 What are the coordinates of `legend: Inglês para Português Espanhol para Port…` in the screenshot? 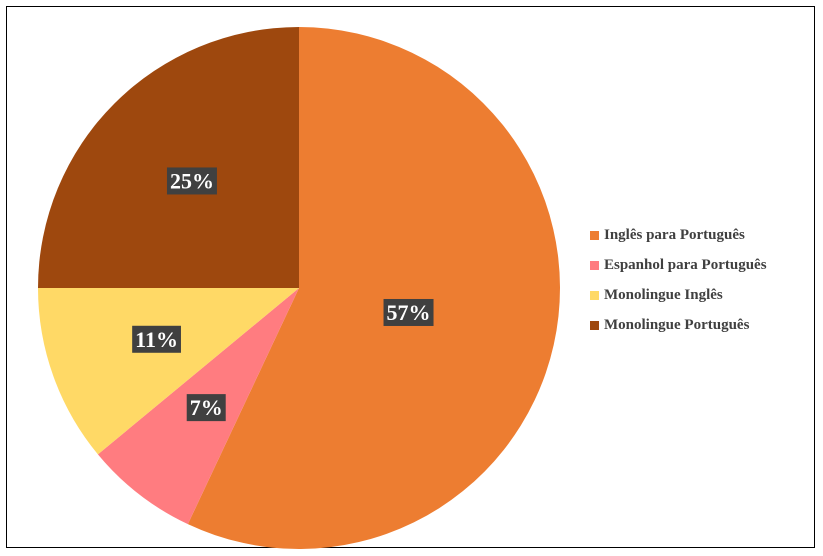 It's located at (678, 280).